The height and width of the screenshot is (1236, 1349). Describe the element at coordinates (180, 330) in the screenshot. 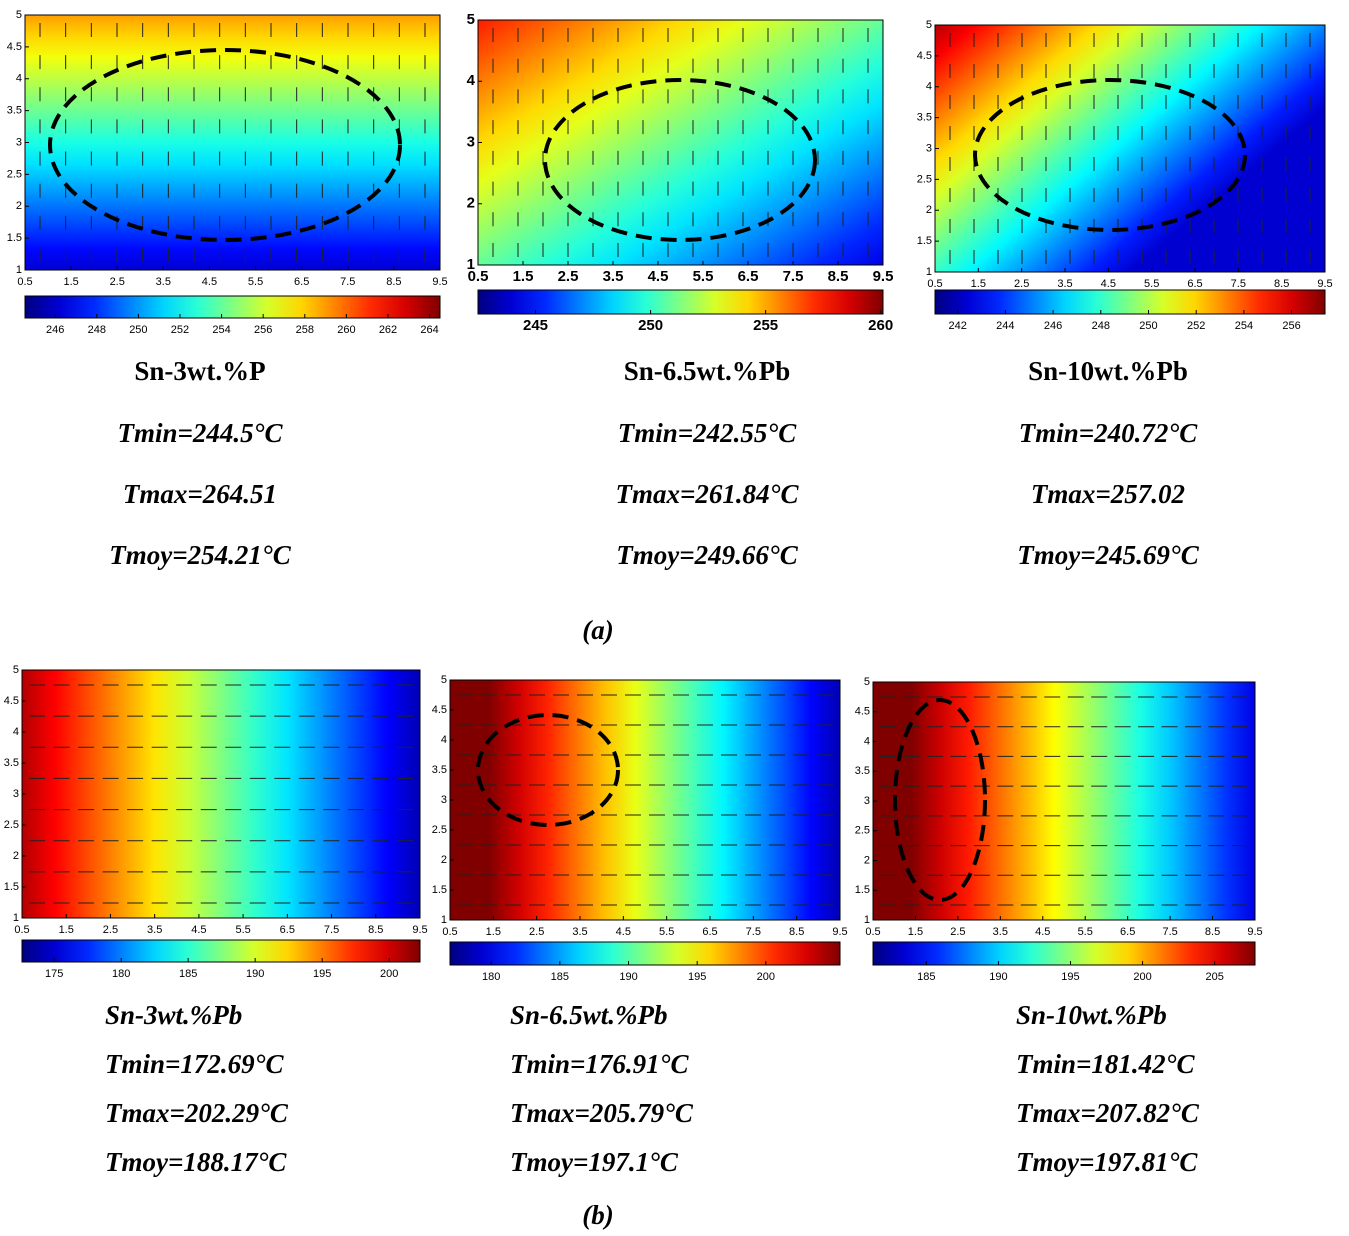

I see `colorbar-tick-label: 252` at that location.